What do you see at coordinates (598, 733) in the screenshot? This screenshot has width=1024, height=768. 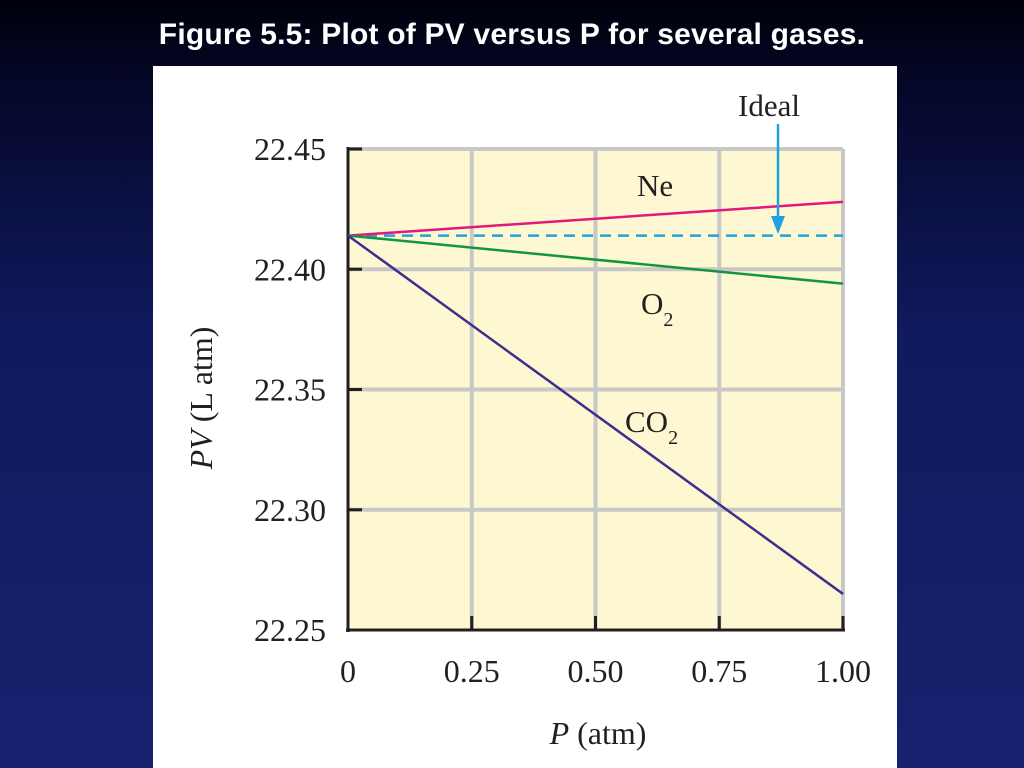 I see `x-axis-label: P (atm)` at bounding box center [598, 733].